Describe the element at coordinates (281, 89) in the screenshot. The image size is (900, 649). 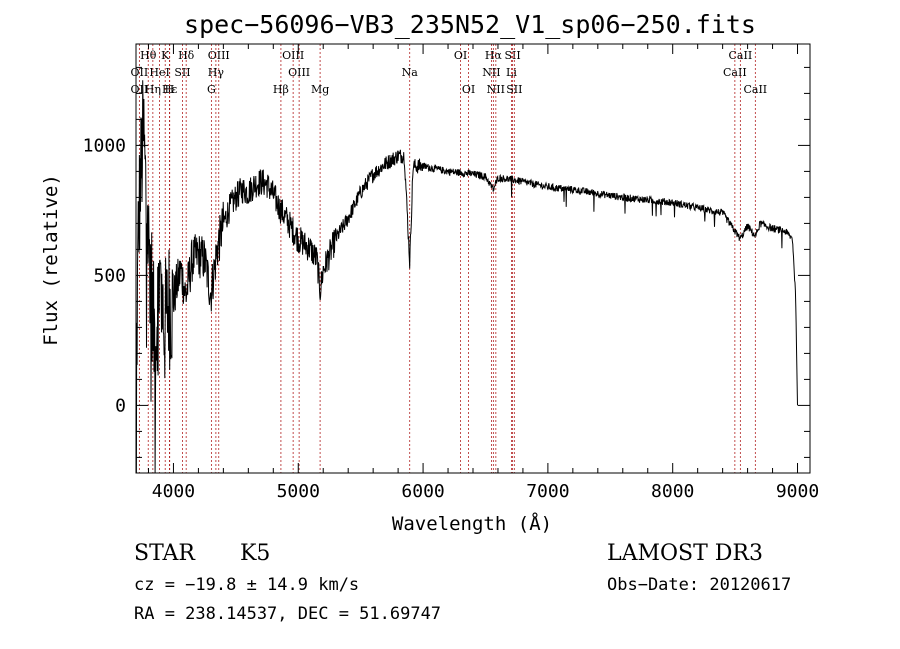
I see `spectral-line-label: Hβ` at that location.